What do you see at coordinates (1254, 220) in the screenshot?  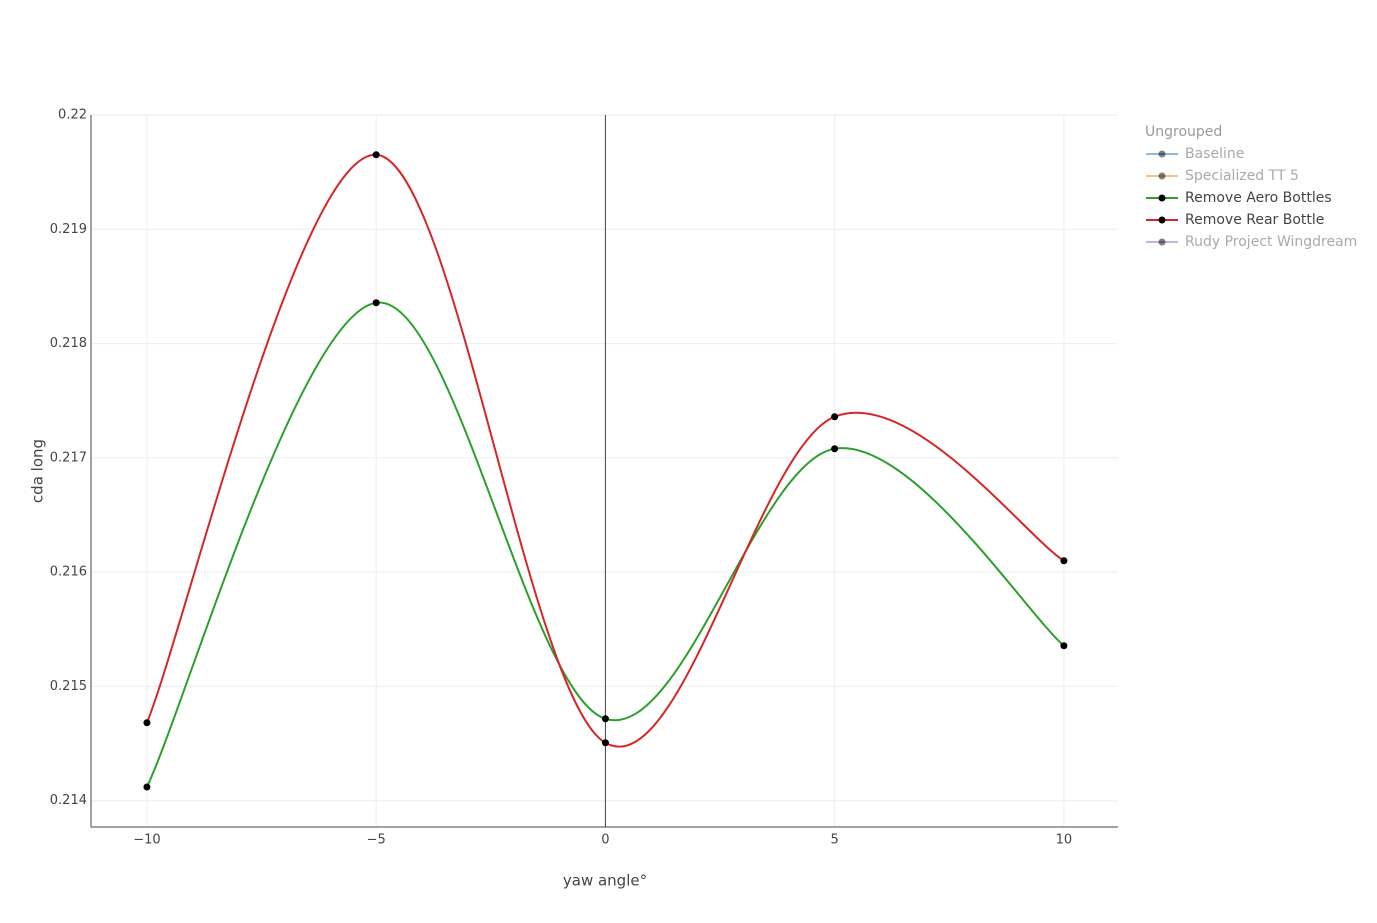 I see `legend-label: Remove Rear Bottle` at bounding box center [1254, 220].